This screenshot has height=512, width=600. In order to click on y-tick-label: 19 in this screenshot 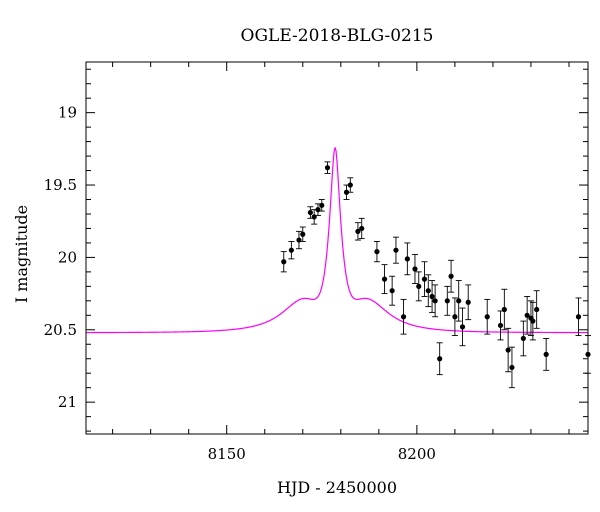, I will do `click(67, 113)`.